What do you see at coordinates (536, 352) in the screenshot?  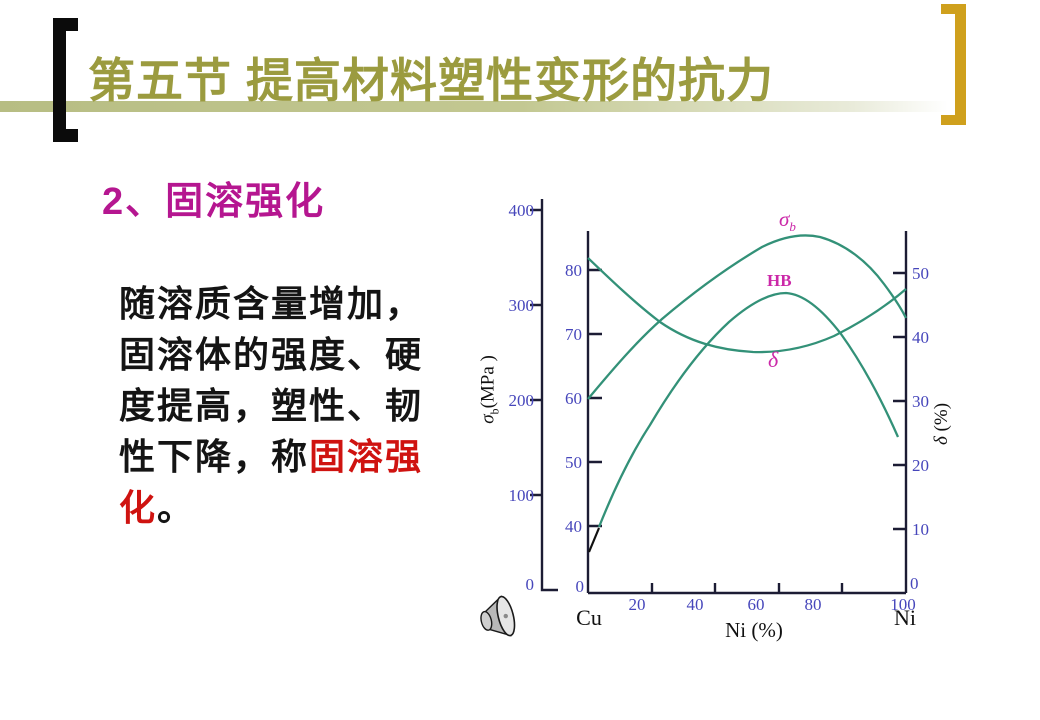 I see `sigma-axis-ticks` at bounding box center [536, 352].